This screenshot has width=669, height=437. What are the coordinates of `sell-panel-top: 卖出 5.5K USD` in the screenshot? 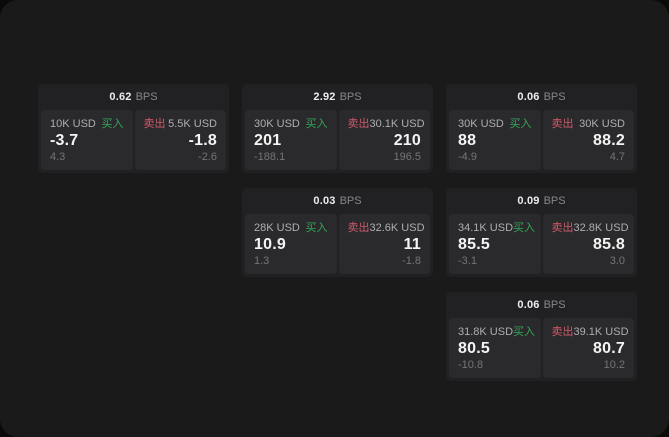 It's located at (181, 124).